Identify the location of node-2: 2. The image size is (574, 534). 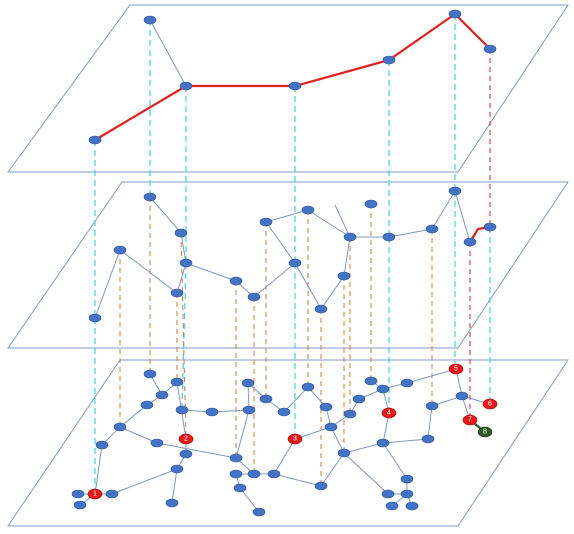
(186, 439).